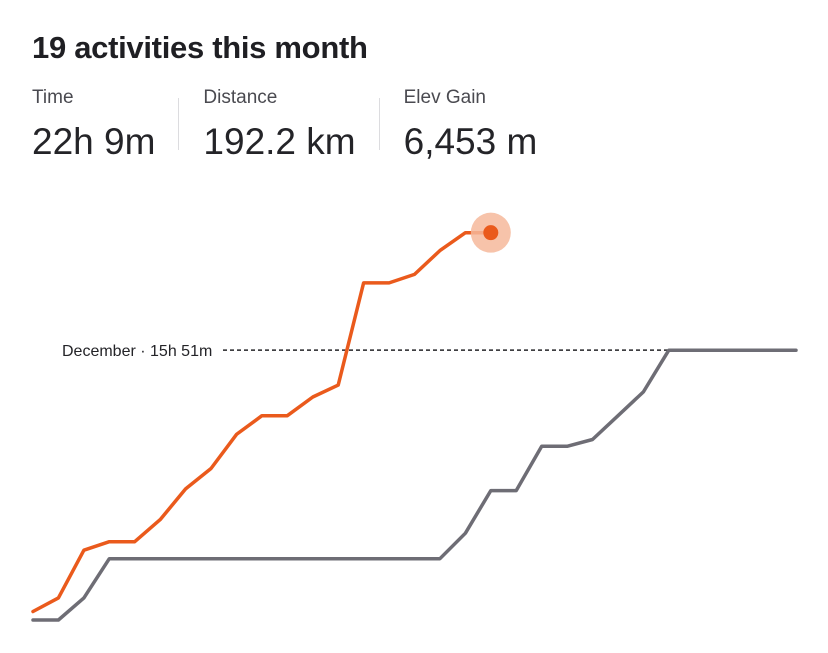  I want to click on stat-time-label: Time, so click(53, 97).